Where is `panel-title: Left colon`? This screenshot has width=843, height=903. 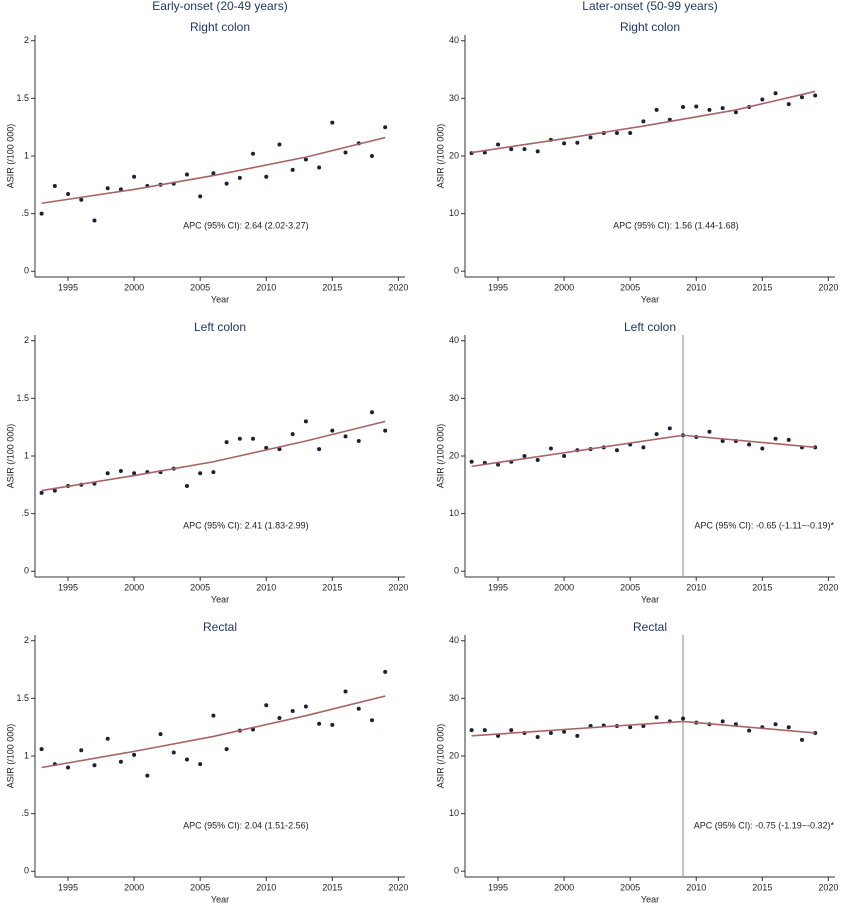 panel-title: Left colon is located at coordinates (220, 327).